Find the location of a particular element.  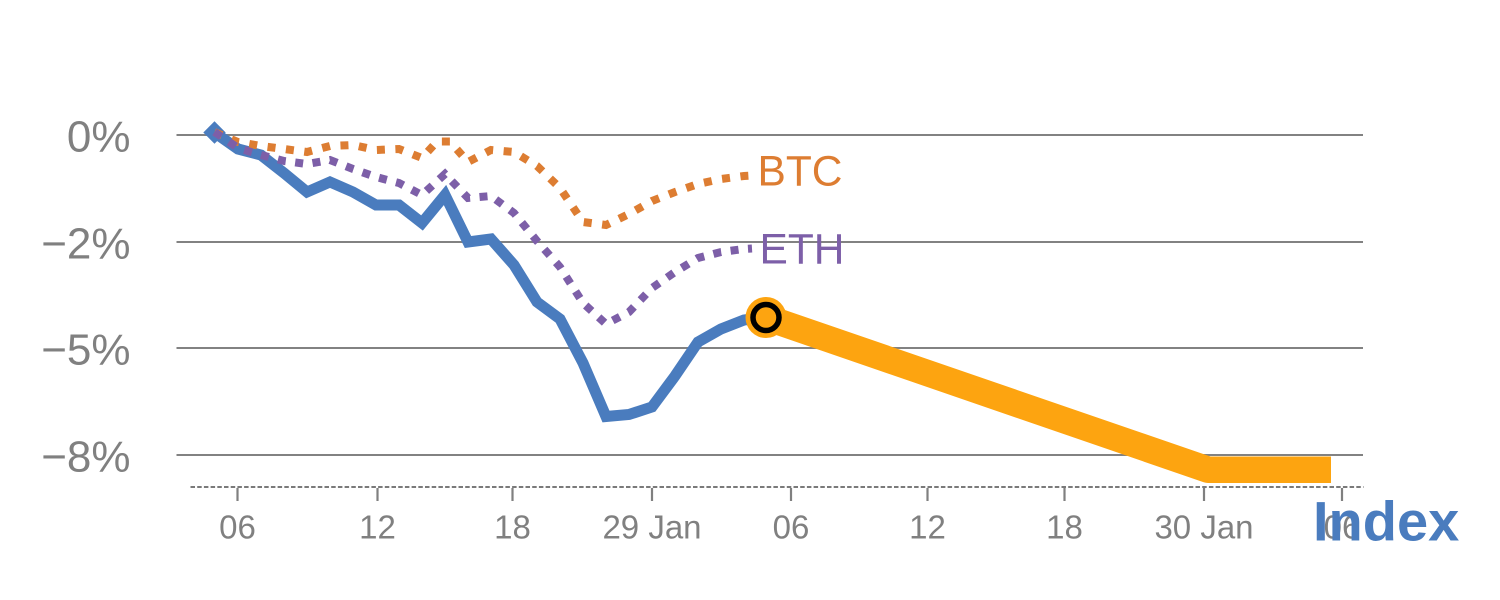

svg-text: Index is located at coordinates (1386, 521).